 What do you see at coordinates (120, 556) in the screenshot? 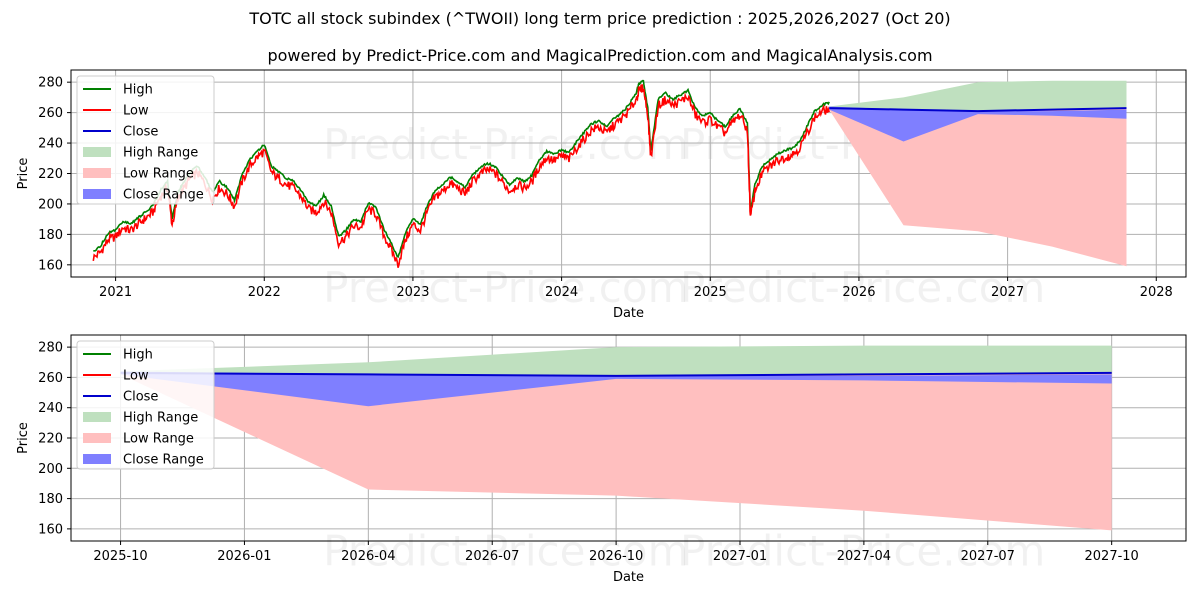
I see `x-tick-label: 2025-10` at bounding box center [120, 556].